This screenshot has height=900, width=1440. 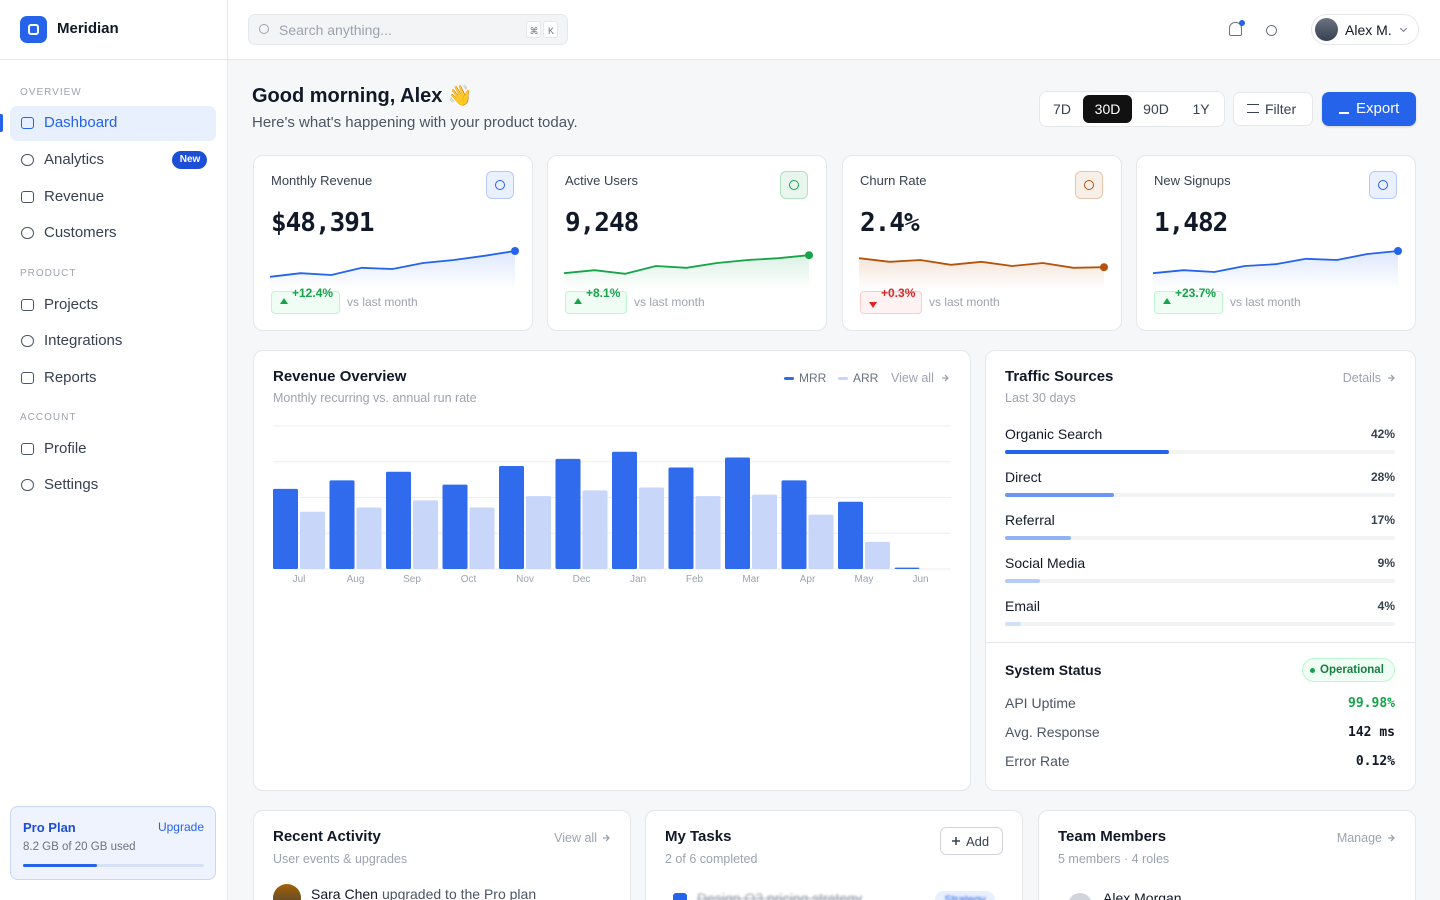 What do you see at coordinates (74, 159) in the screenshot?
I see `nav-item-label: Analytics` at bounding box center [74, 159].